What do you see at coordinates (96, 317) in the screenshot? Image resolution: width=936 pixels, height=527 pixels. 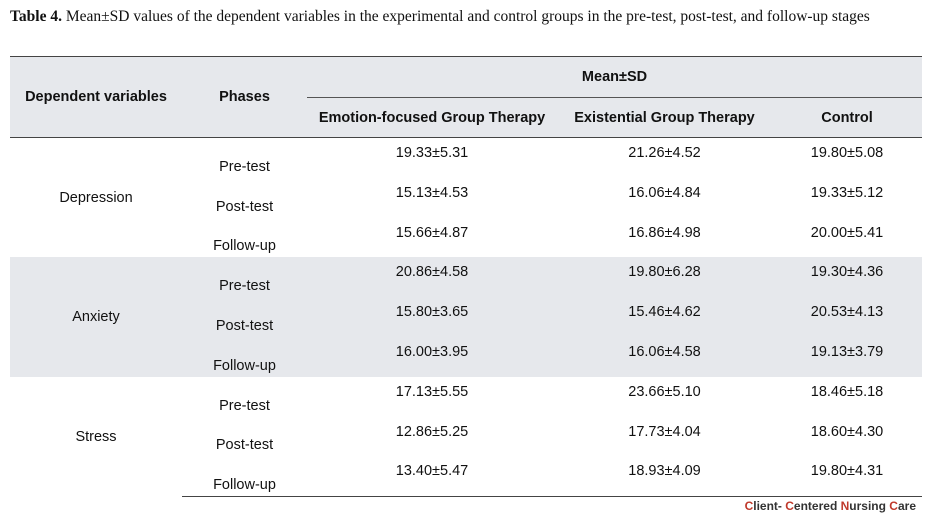 I see `group-label: Anxiety` at bounding box center [96, 317].